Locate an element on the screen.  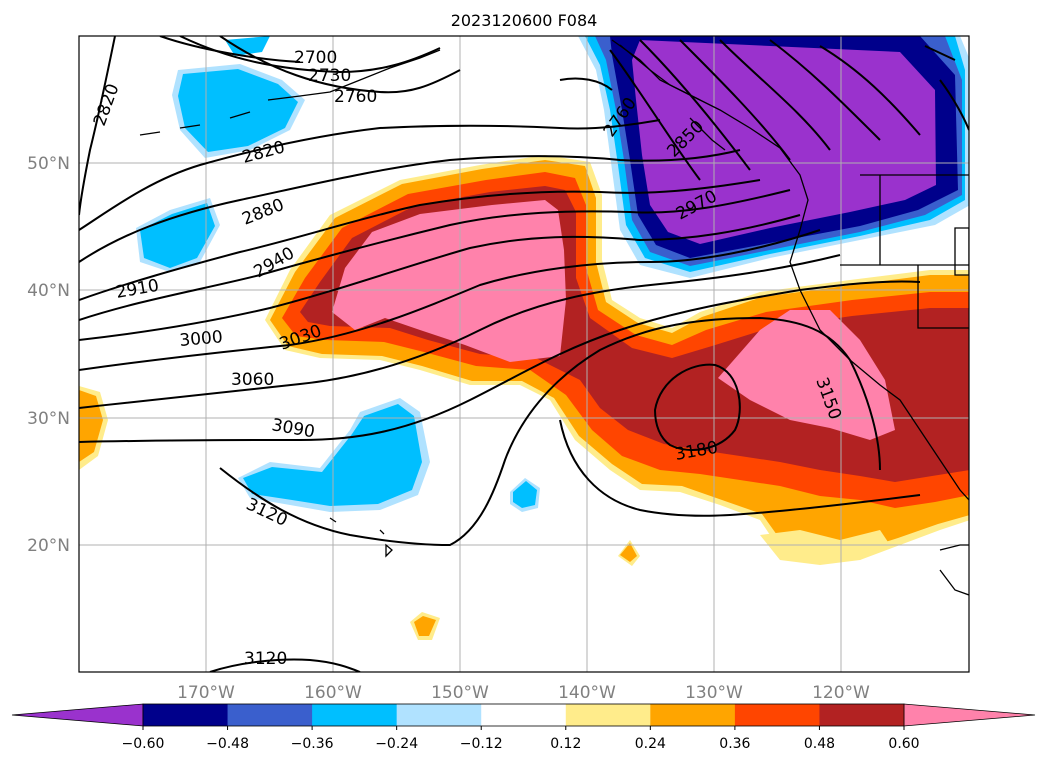
lon-label: 150°W is located at coordinates (460, 693).